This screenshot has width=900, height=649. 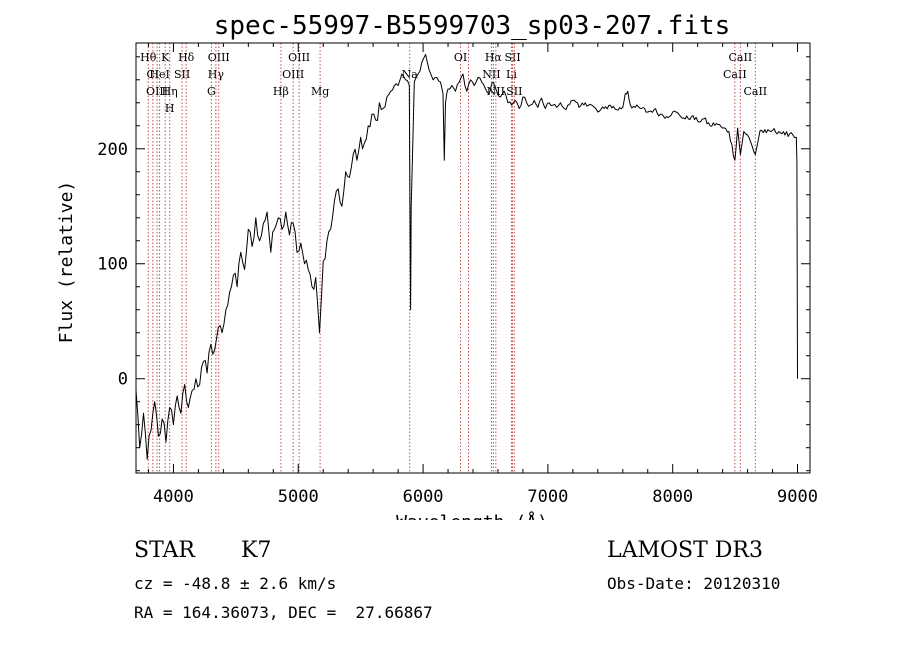 What do you see at coordinates (320, 91) in the screenshot?
I see `marker-label: Mg` at bounding box center [320, 91].